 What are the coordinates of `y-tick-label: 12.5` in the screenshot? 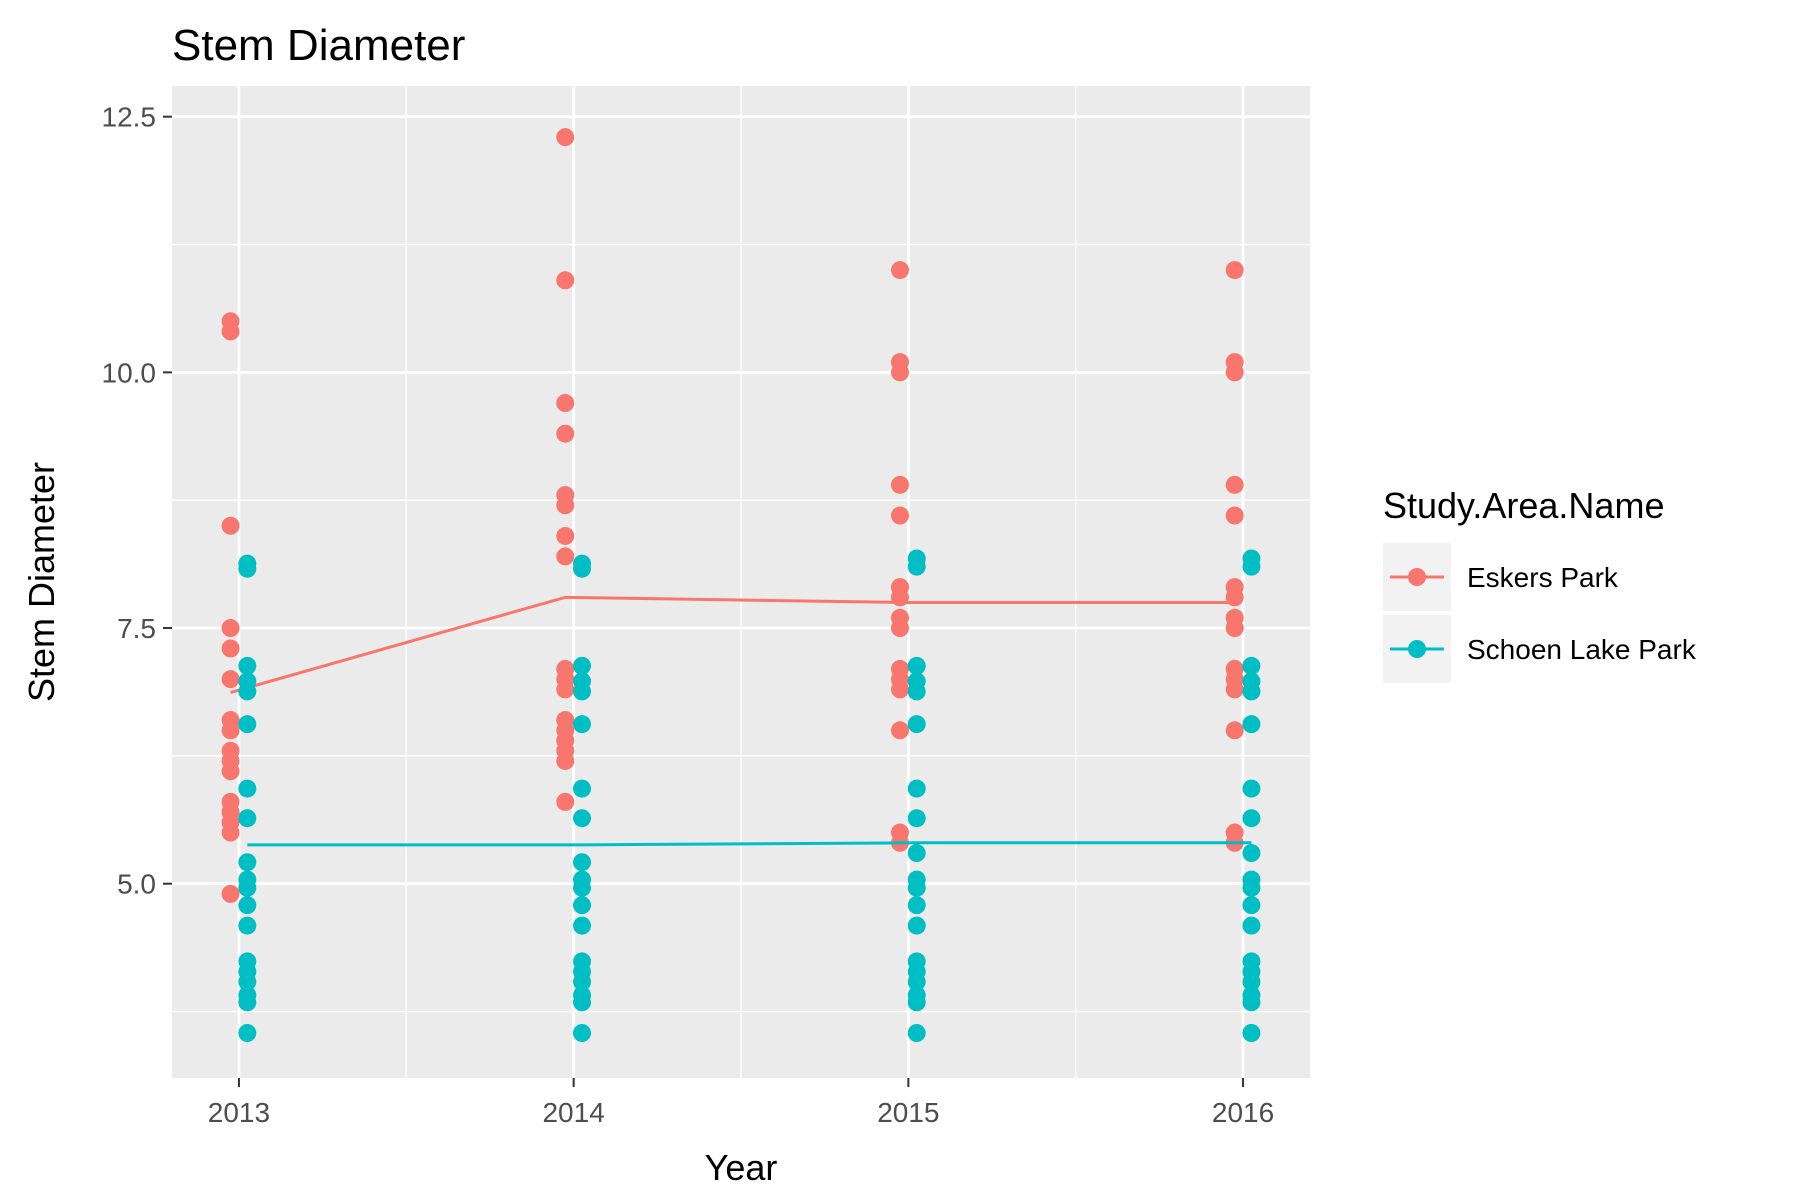 It's located at (129, 117).